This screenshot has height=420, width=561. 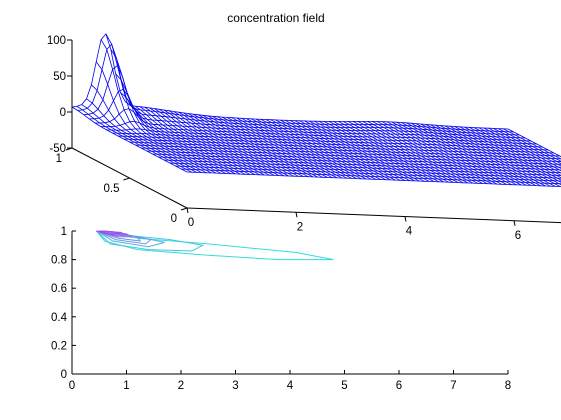 I want to click on x-tick-label: 2, so click(x=300, y=227).